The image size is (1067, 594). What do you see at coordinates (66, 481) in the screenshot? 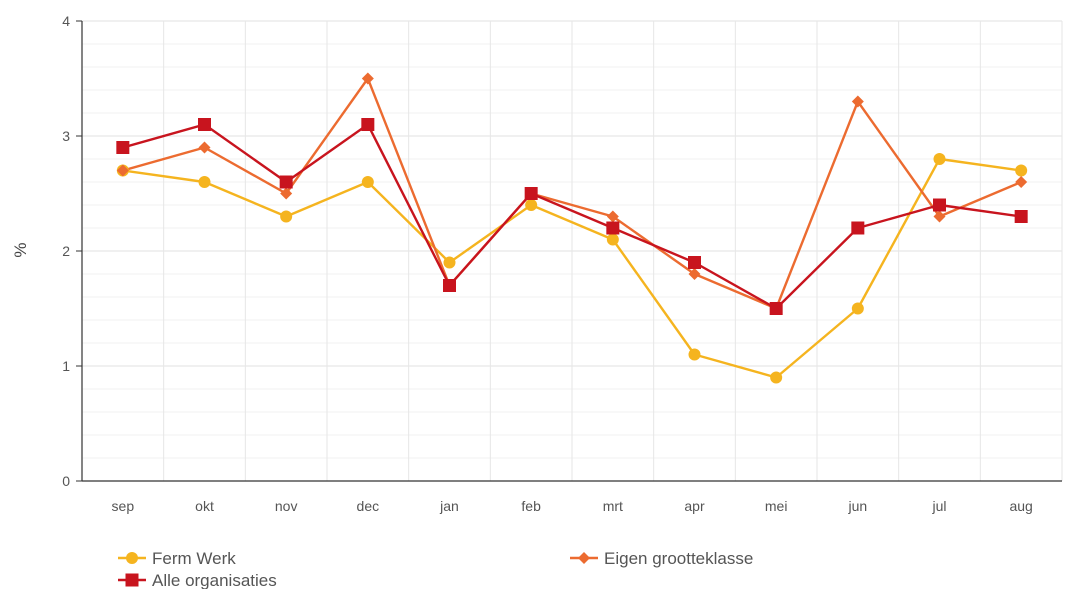
I see `y-tick-label: 0` at bounding box center [66, 481].